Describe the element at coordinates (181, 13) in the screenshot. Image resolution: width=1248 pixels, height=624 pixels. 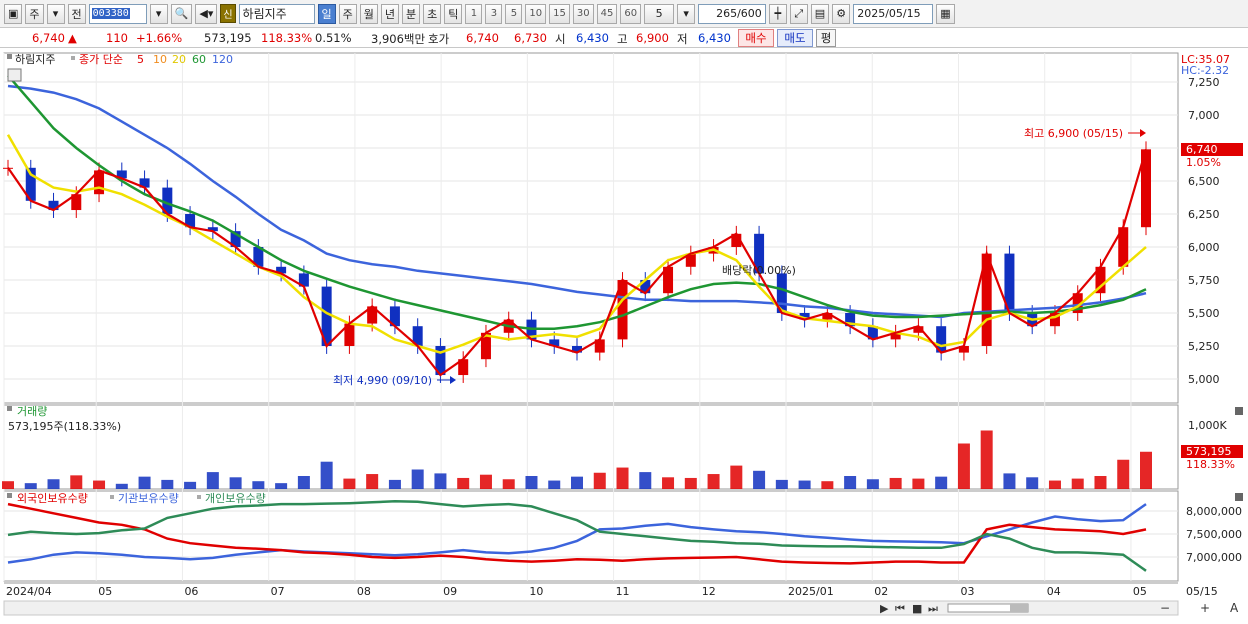
I see `search-icon: 🔍` at that location.